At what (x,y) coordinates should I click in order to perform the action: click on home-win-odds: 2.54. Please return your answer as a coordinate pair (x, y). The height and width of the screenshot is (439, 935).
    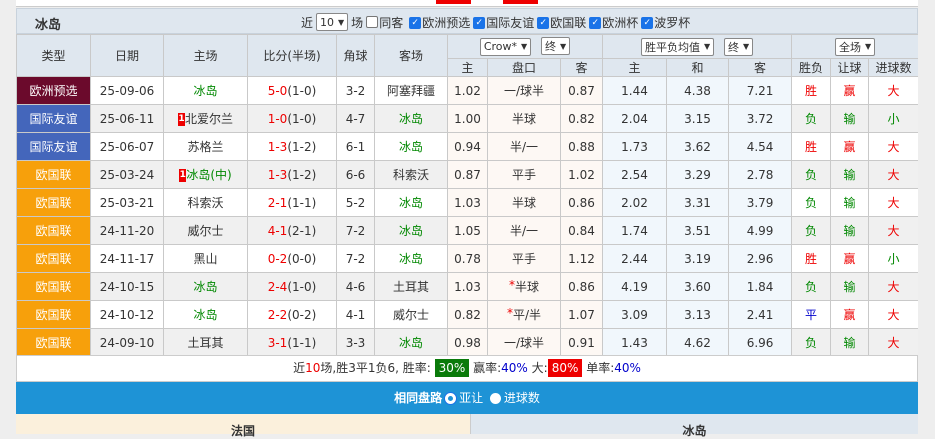
    Looking at the image, I should click on (635, 174).